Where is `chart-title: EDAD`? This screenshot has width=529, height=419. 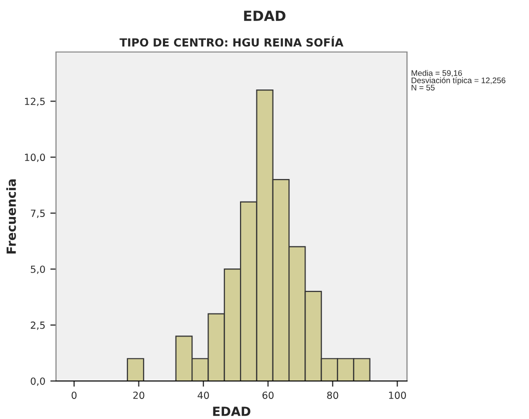 chart-title: EDAD is located at coordinates (265, 15).